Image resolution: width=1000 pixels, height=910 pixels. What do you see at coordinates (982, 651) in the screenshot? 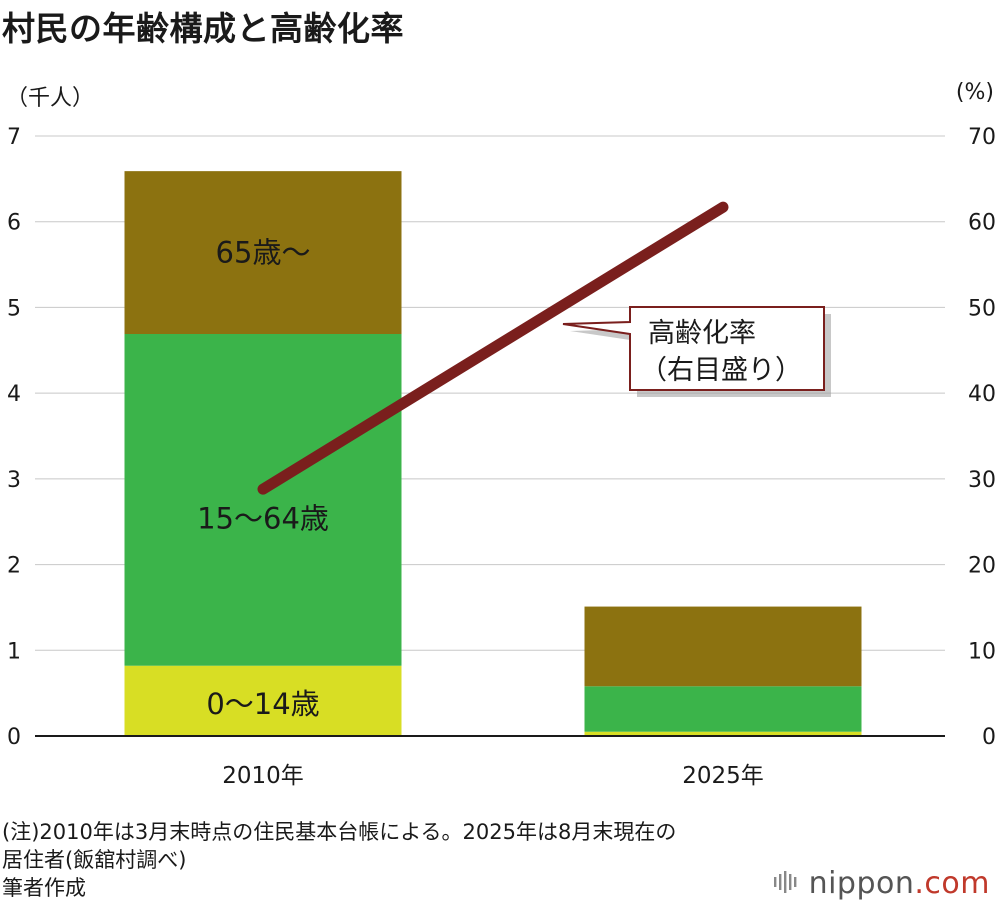
I see `right-tick-label: 10` at bounding box center [982, 651].